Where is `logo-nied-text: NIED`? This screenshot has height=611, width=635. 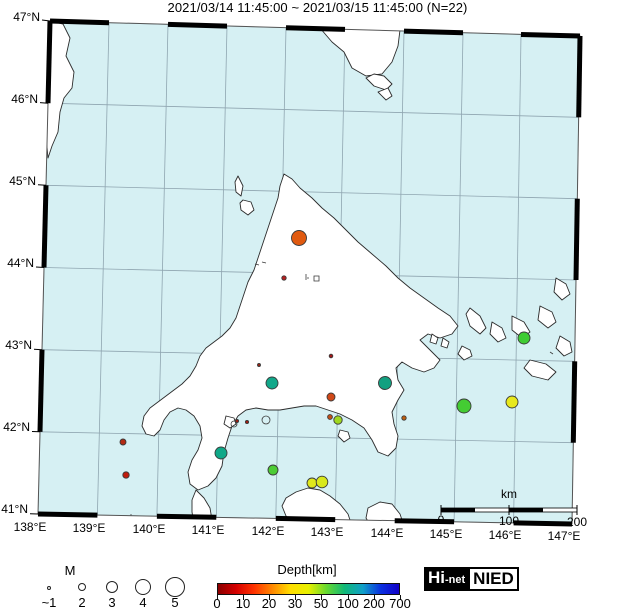
logo-nied-text: NIED is located at coordinates (493, 579).